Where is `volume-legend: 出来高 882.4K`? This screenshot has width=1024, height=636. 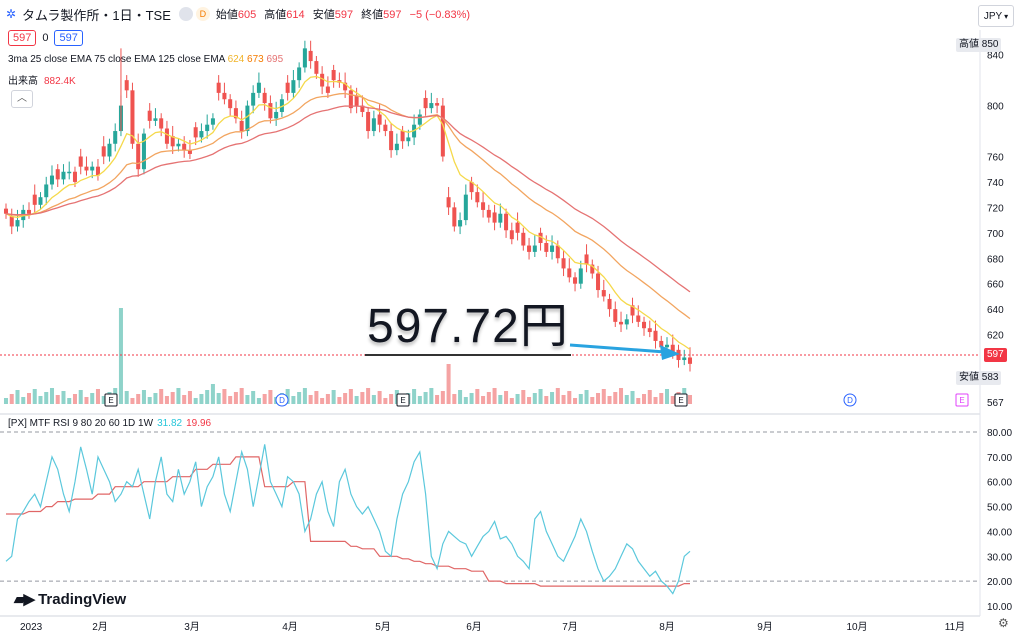 volume-legend: 出来高 882.4K is located at coordinates (42, 79).